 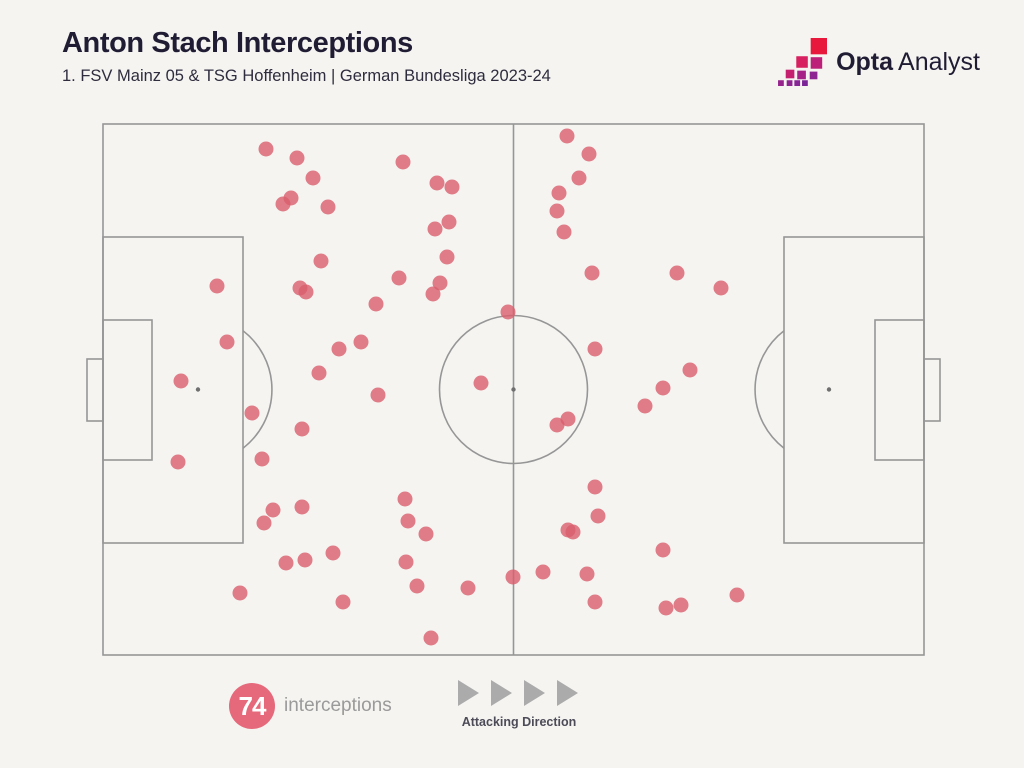 I want to click on page-title: Anton Stach Interceptions, so click(x=237, y=43).